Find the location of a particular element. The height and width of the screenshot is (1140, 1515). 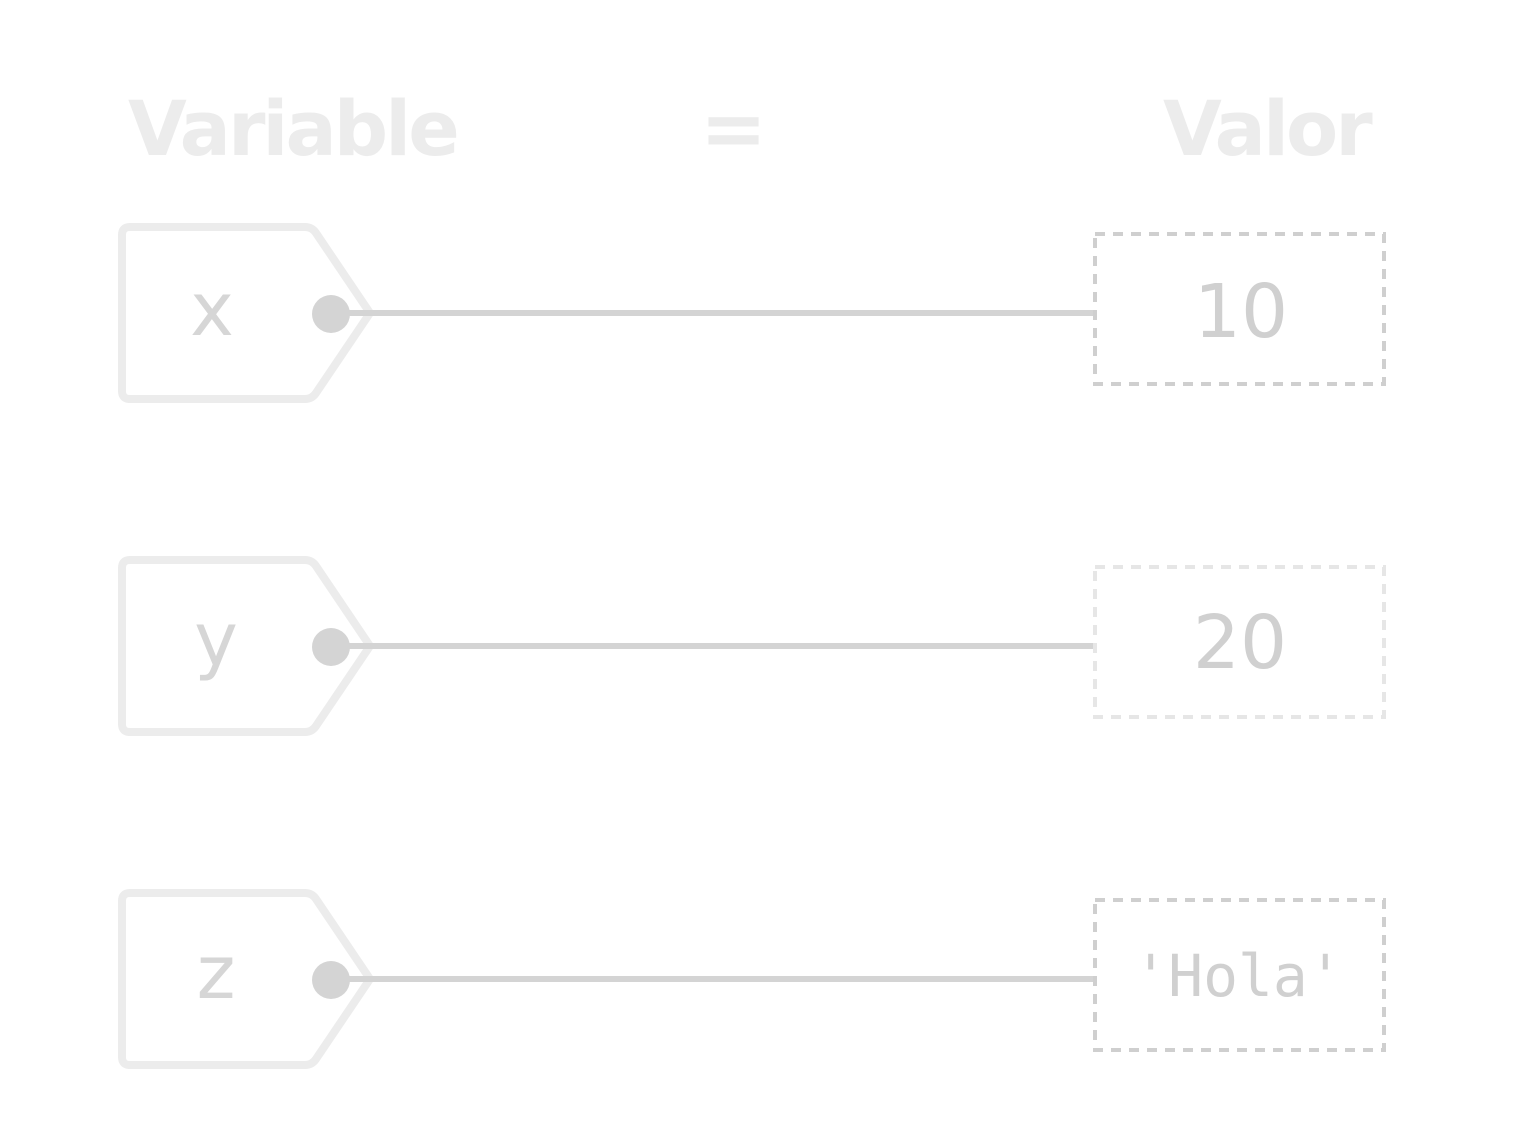

value-text: 20 is located at coordinates (1240, 643).